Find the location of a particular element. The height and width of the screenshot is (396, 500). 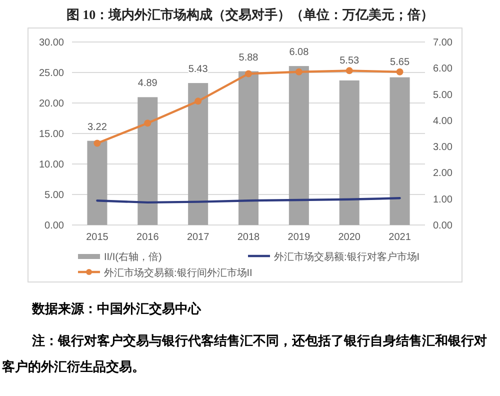

y2-tick-label: 3.00 is located at coordinates (443, 148).